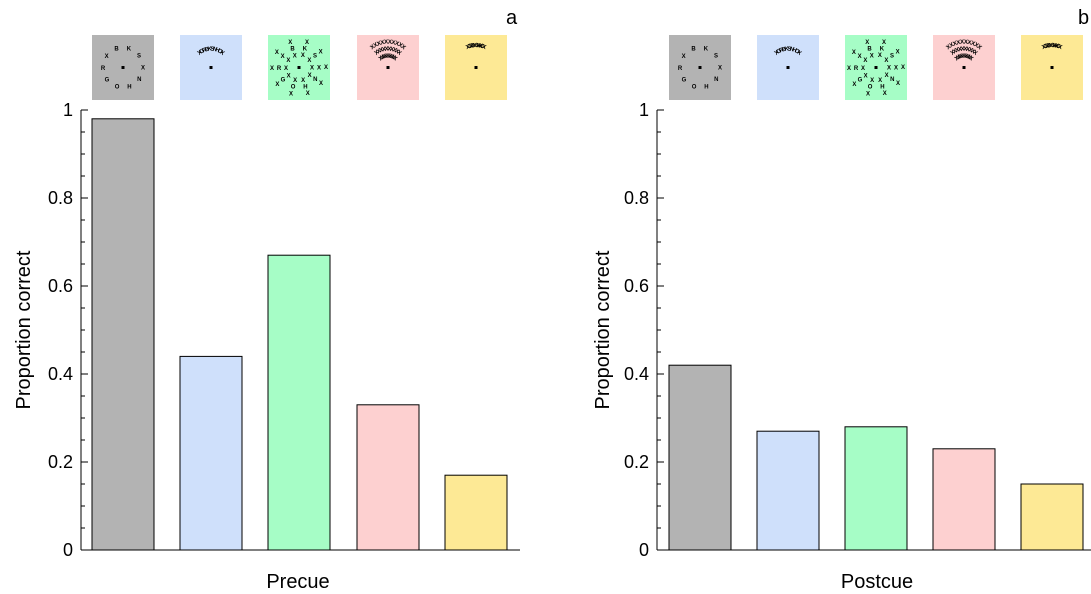  Describe the element at coordinates (644, 330) in the screenshot. I see `panel-b-y-ticks: 0 0.2 0.4 0.6 0.8 1` at that location.